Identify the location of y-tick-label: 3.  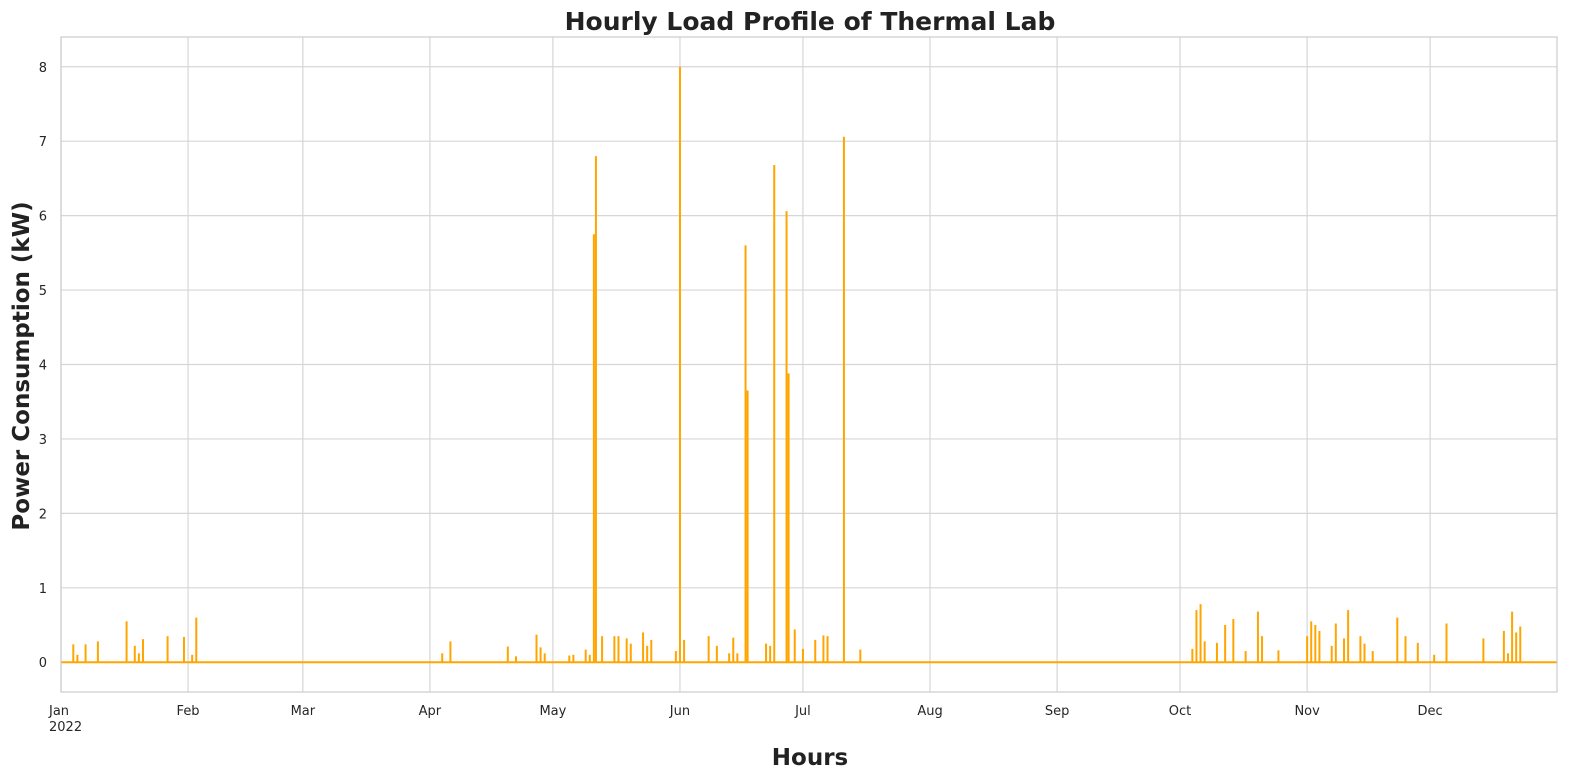
(43, 440).